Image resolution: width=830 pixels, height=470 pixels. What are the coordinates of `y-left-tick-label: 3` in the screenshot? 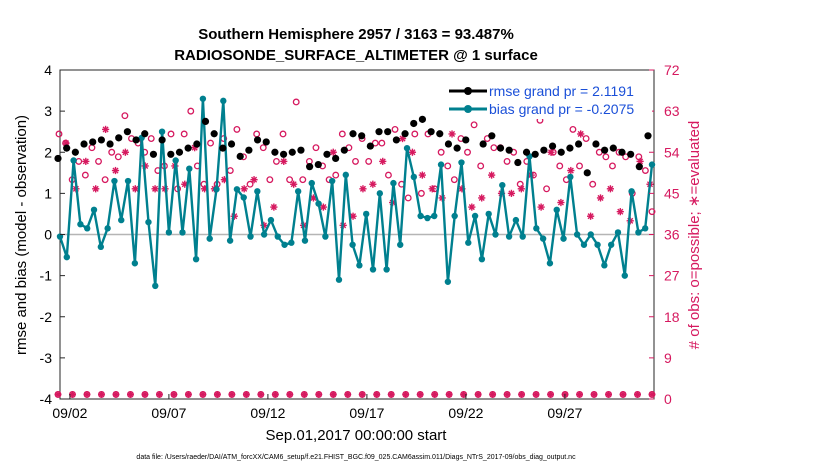 It's located at (48, 111).